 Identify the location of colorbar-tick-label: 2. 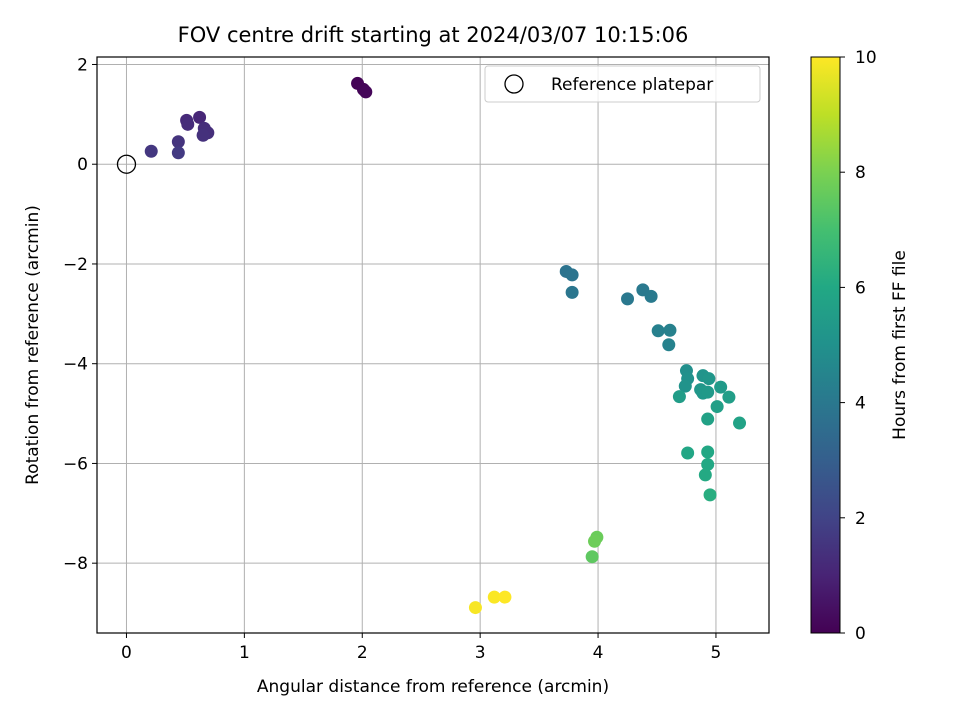
(860, 519).